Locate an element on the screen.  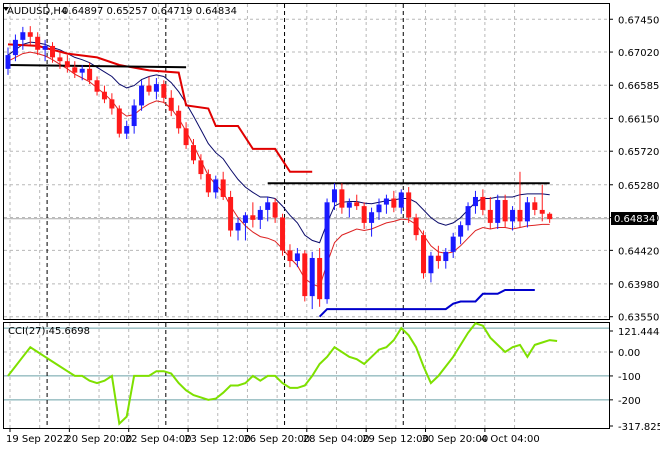
x-tick-label: 28 Sep 04:00 is located at coordinates (336, 439).